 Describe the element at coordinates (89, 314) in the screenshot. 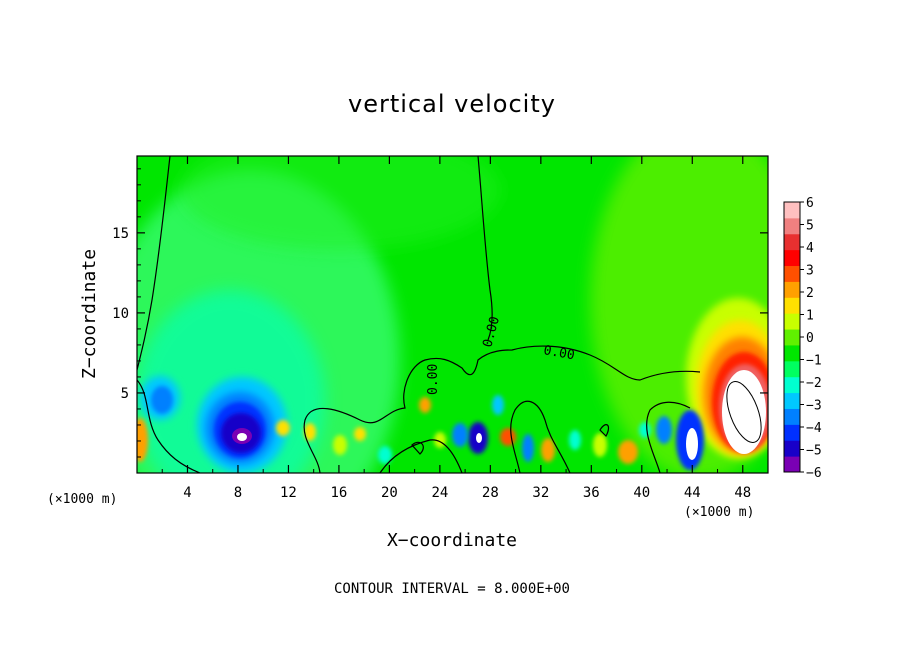

I see `y-axis-label: Z−coordinate` at that location.